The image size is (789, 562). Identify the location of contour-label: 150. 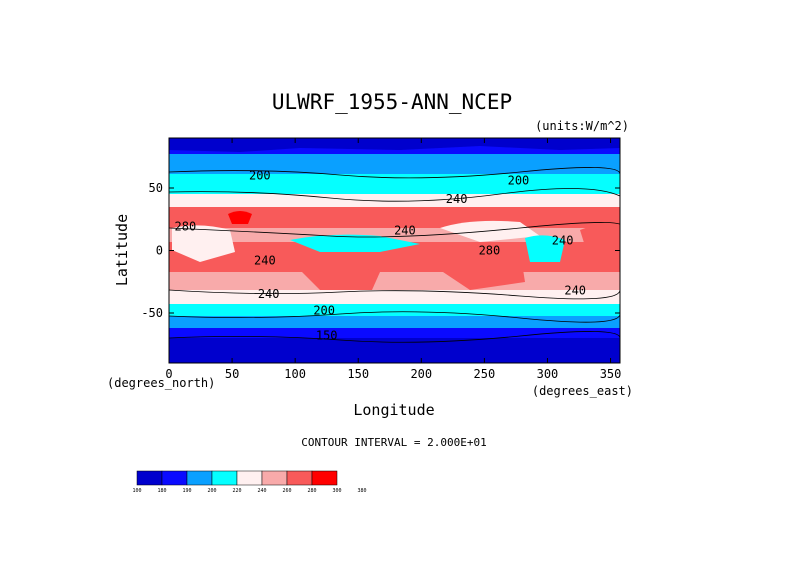
(327, 335).